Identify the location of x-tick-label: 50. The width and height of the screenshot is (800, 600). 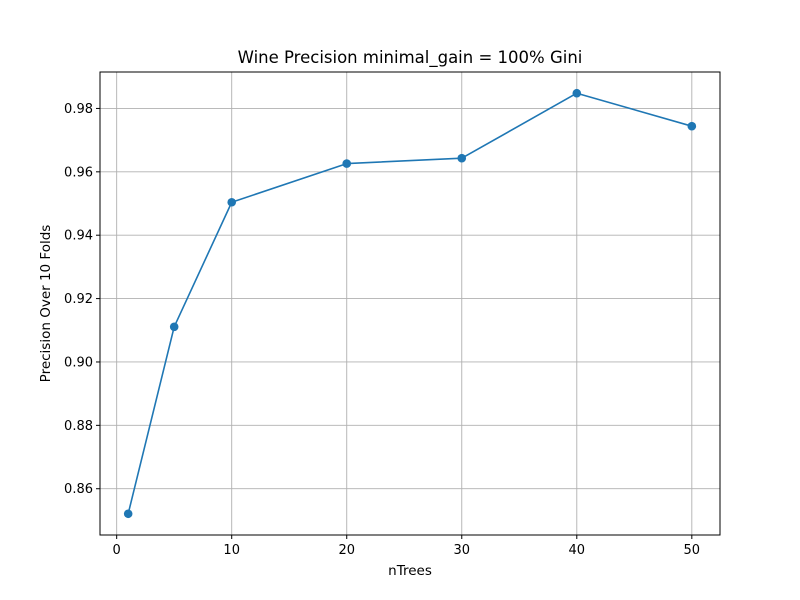
(692, 550).